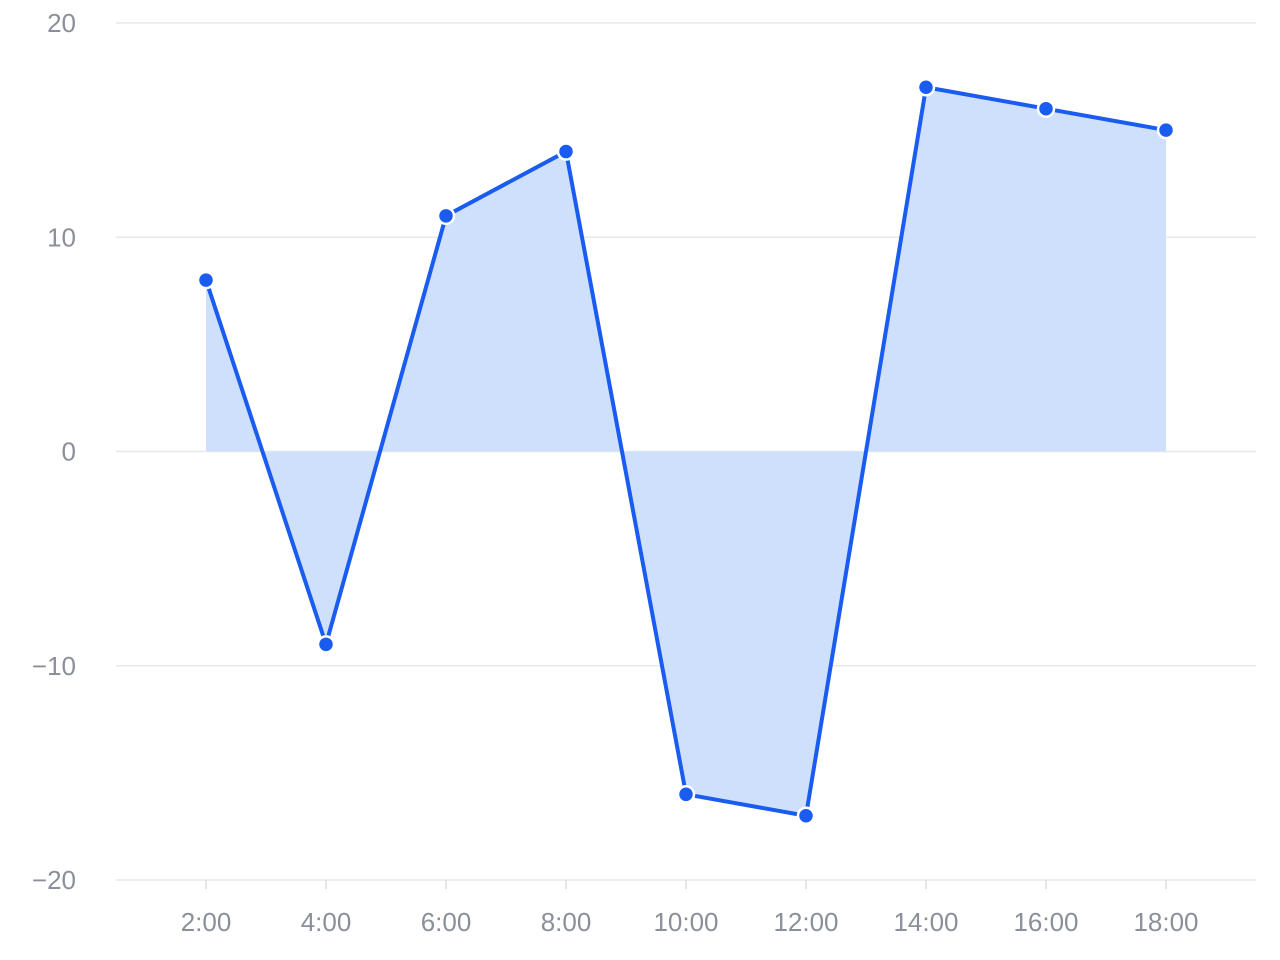  I want to click on y-tick-label: −10, so click(54, 666).